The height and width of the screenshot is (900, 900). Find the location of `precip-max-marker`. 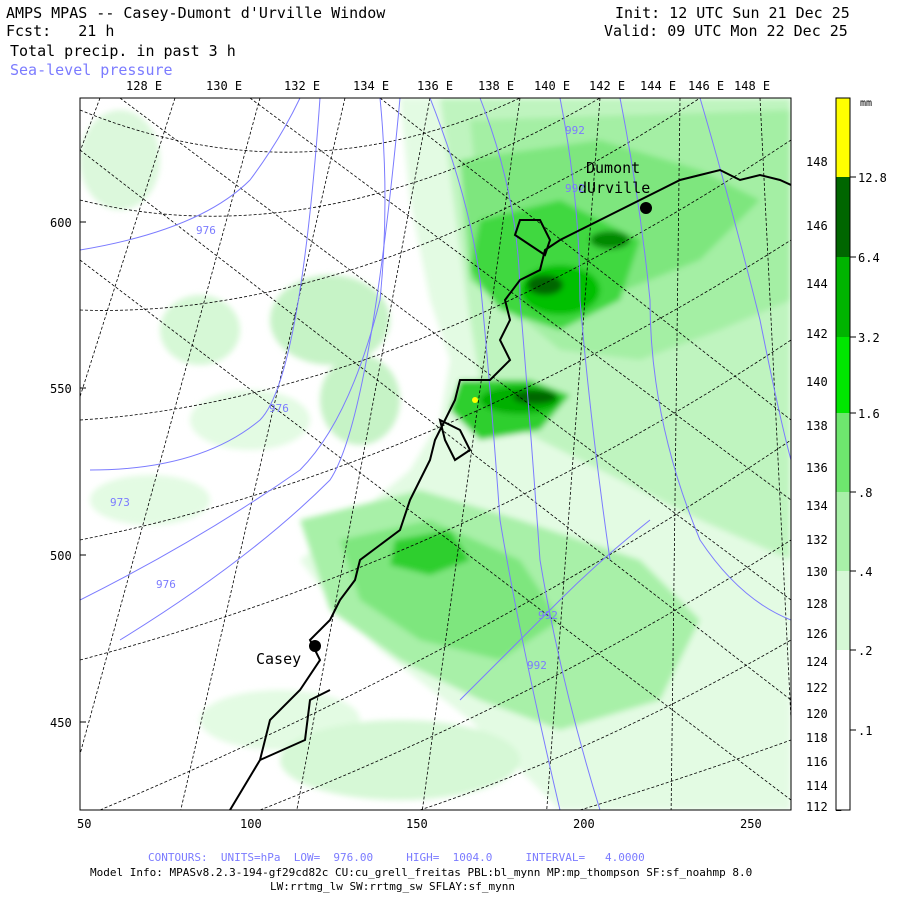

precip-max-marker is located at coordinates (475, 400).